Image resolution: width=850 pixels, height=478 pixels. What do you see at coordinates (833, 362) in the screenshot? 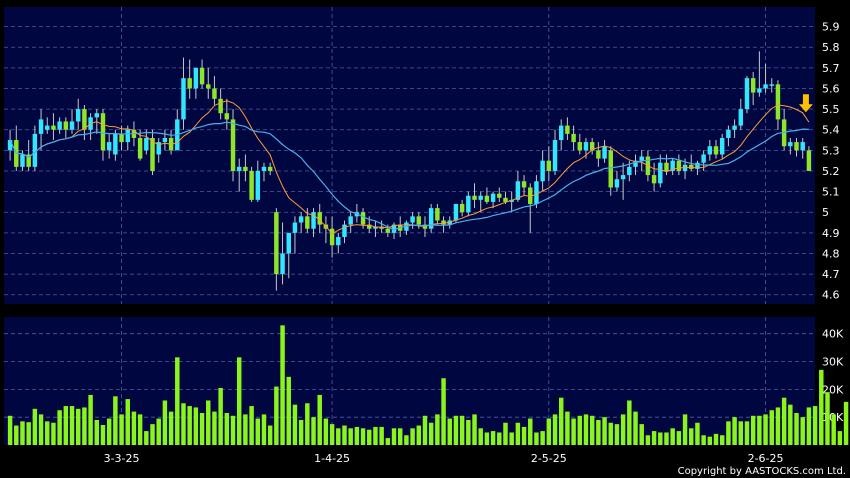
I see `volume-tick-label: 30K` at bounding box center [833, 362].